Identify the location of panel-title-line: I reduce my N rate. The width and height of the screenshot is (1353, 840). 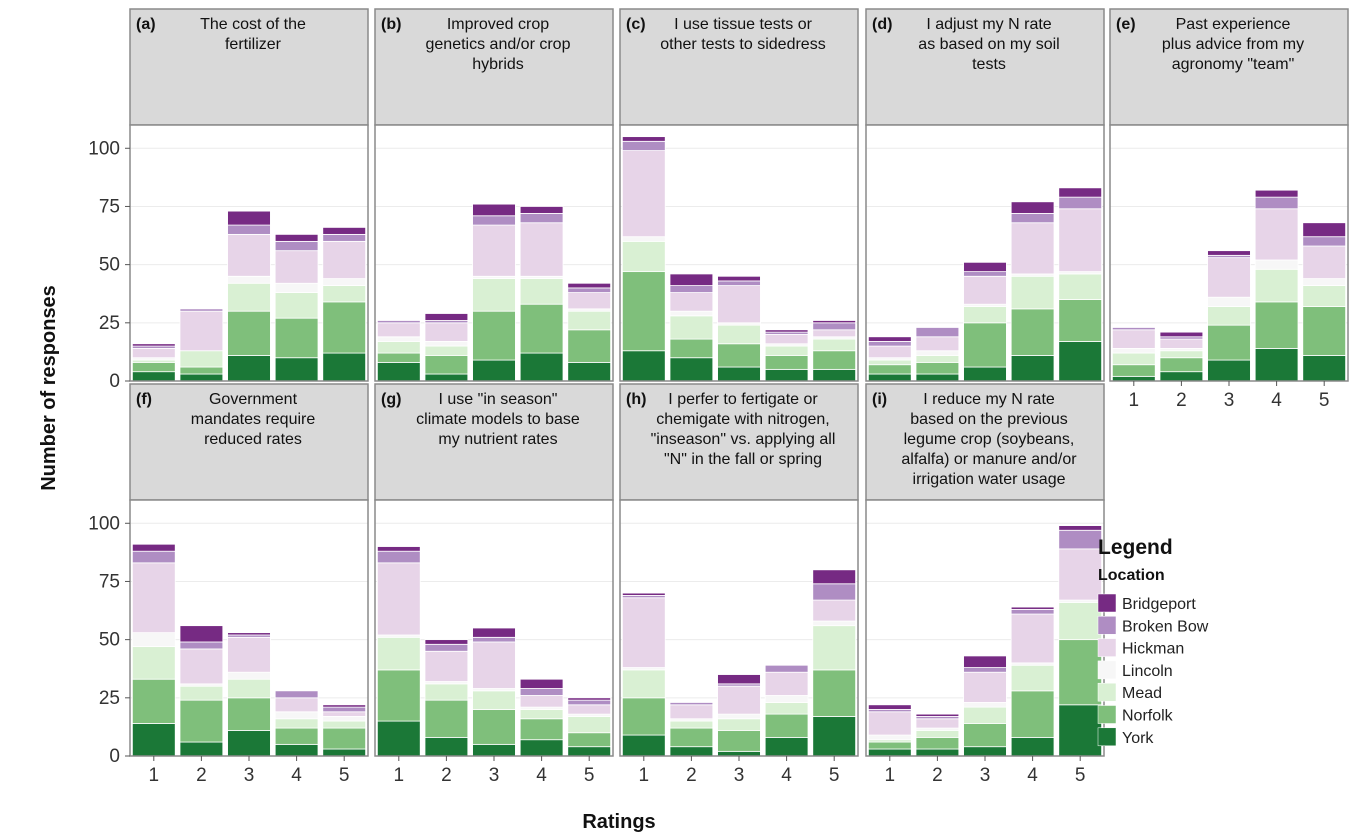
(989, 399).